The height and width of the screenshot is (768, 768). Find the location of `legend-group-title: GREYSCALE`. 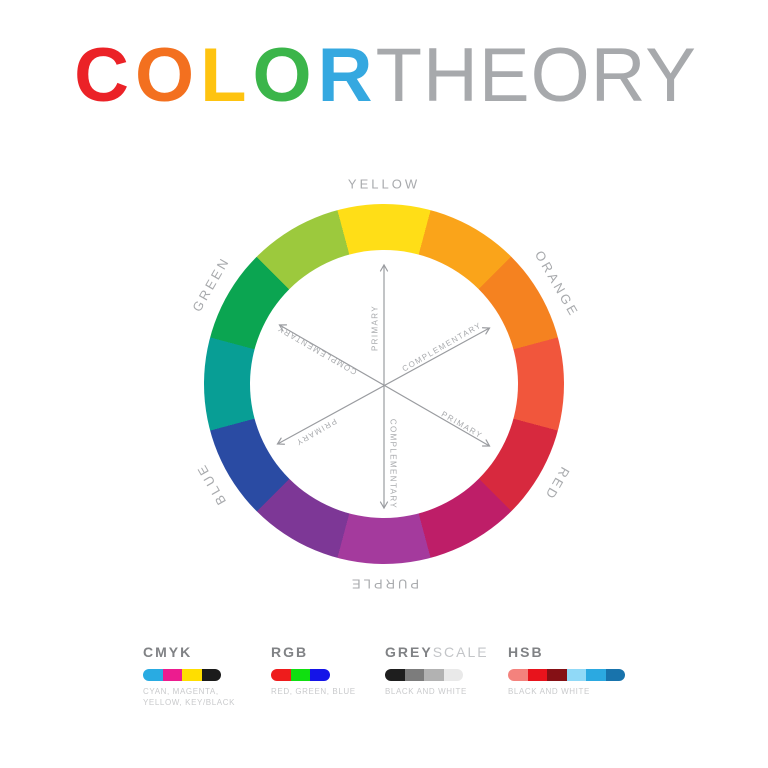

legend-group-title: GREYSCALE is located at coordinates (437, 652).